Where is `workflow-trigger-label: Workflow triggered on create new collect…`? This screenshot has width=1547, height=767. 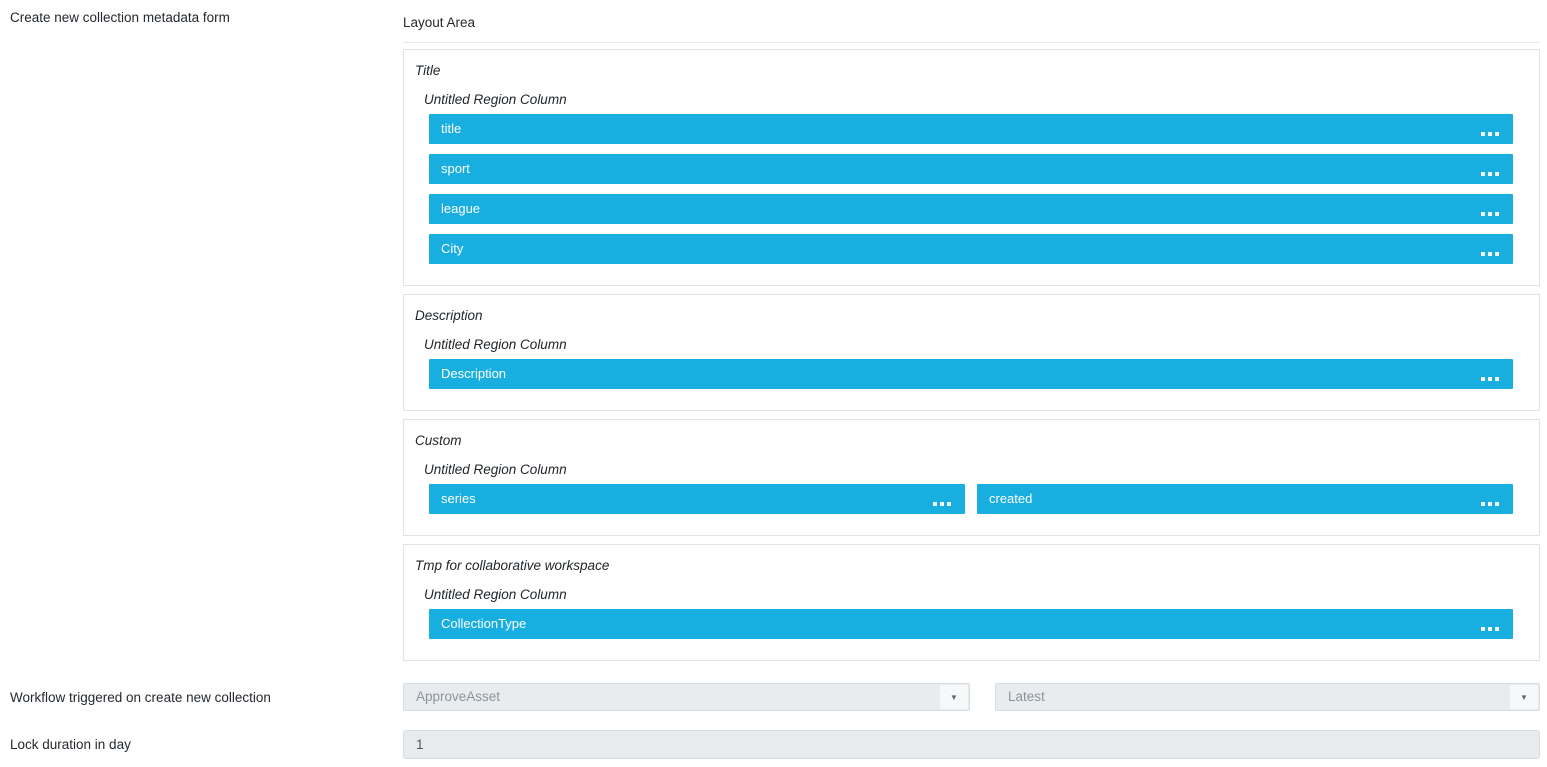 workflow-trigger-label: Workflow triggered on create new collect… is located at coordinates (140, 697).